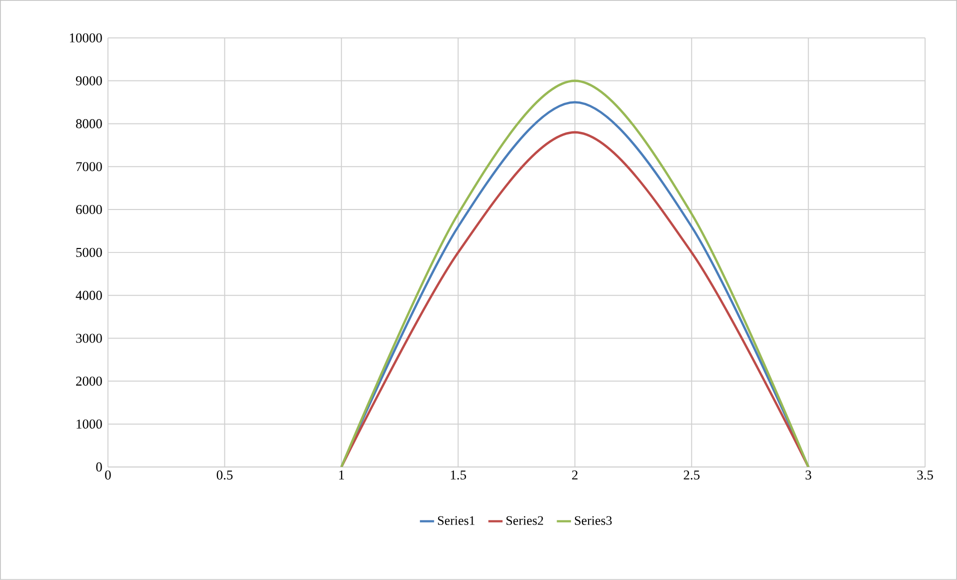 This screenshot has width=957, height=580. I want to click on y-tick-label: 7000, so click(89, 167).